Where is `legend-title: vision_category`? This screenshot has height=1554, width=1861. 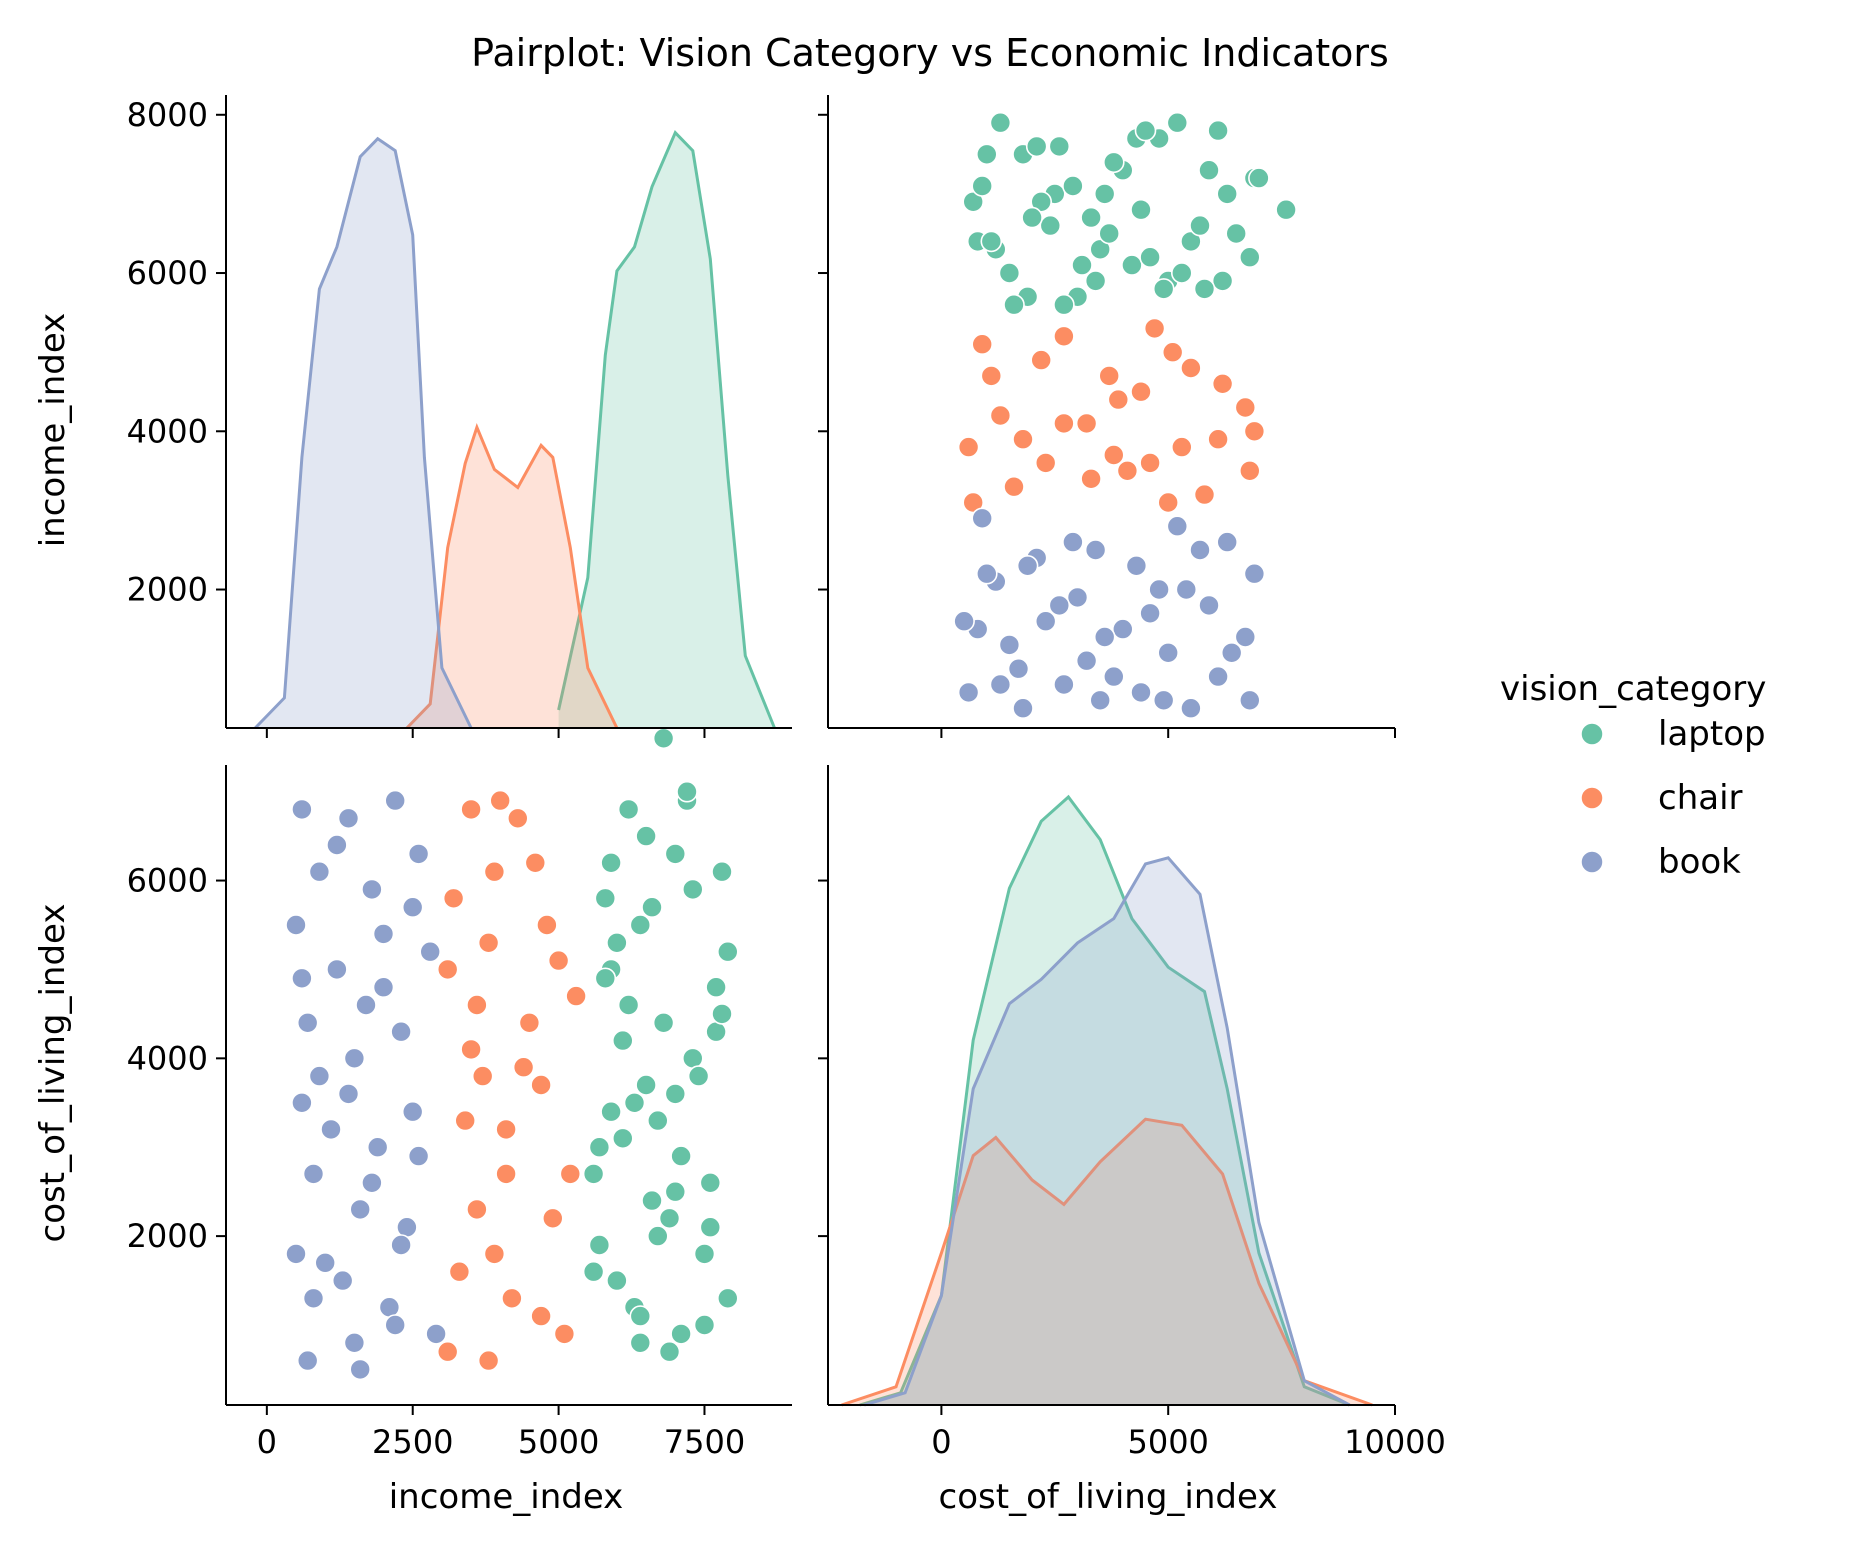 legend-title: vision_category is located at coordinates (1633, 689).